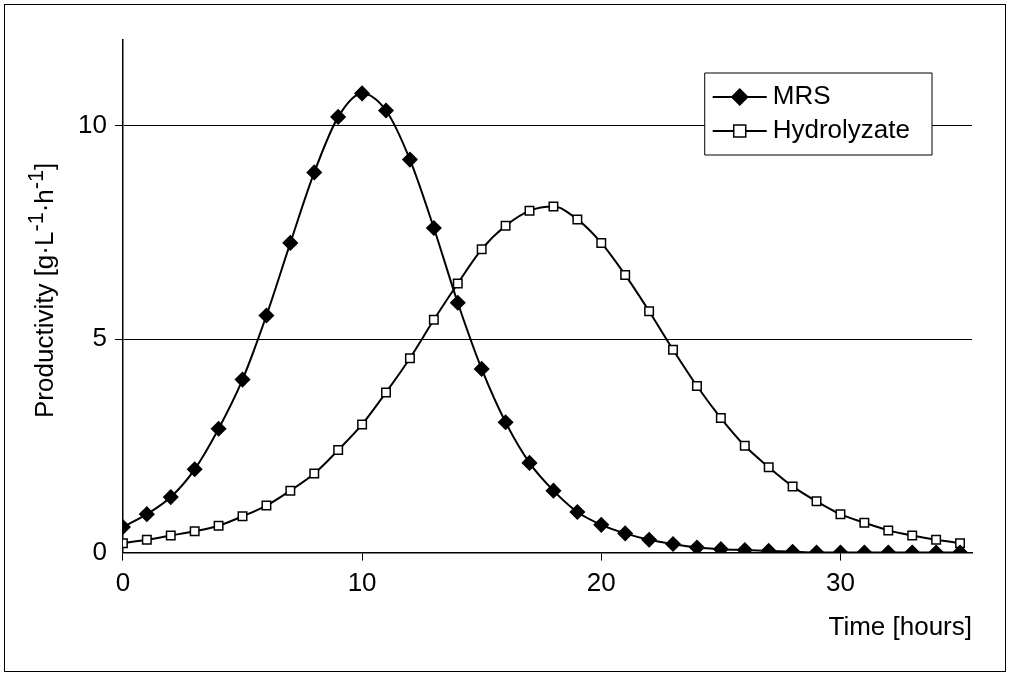 Image resolution: width=1012 pixels, height=677 pixels. I want to click on legend-label: Hydrolyzate, so click(841, 129).